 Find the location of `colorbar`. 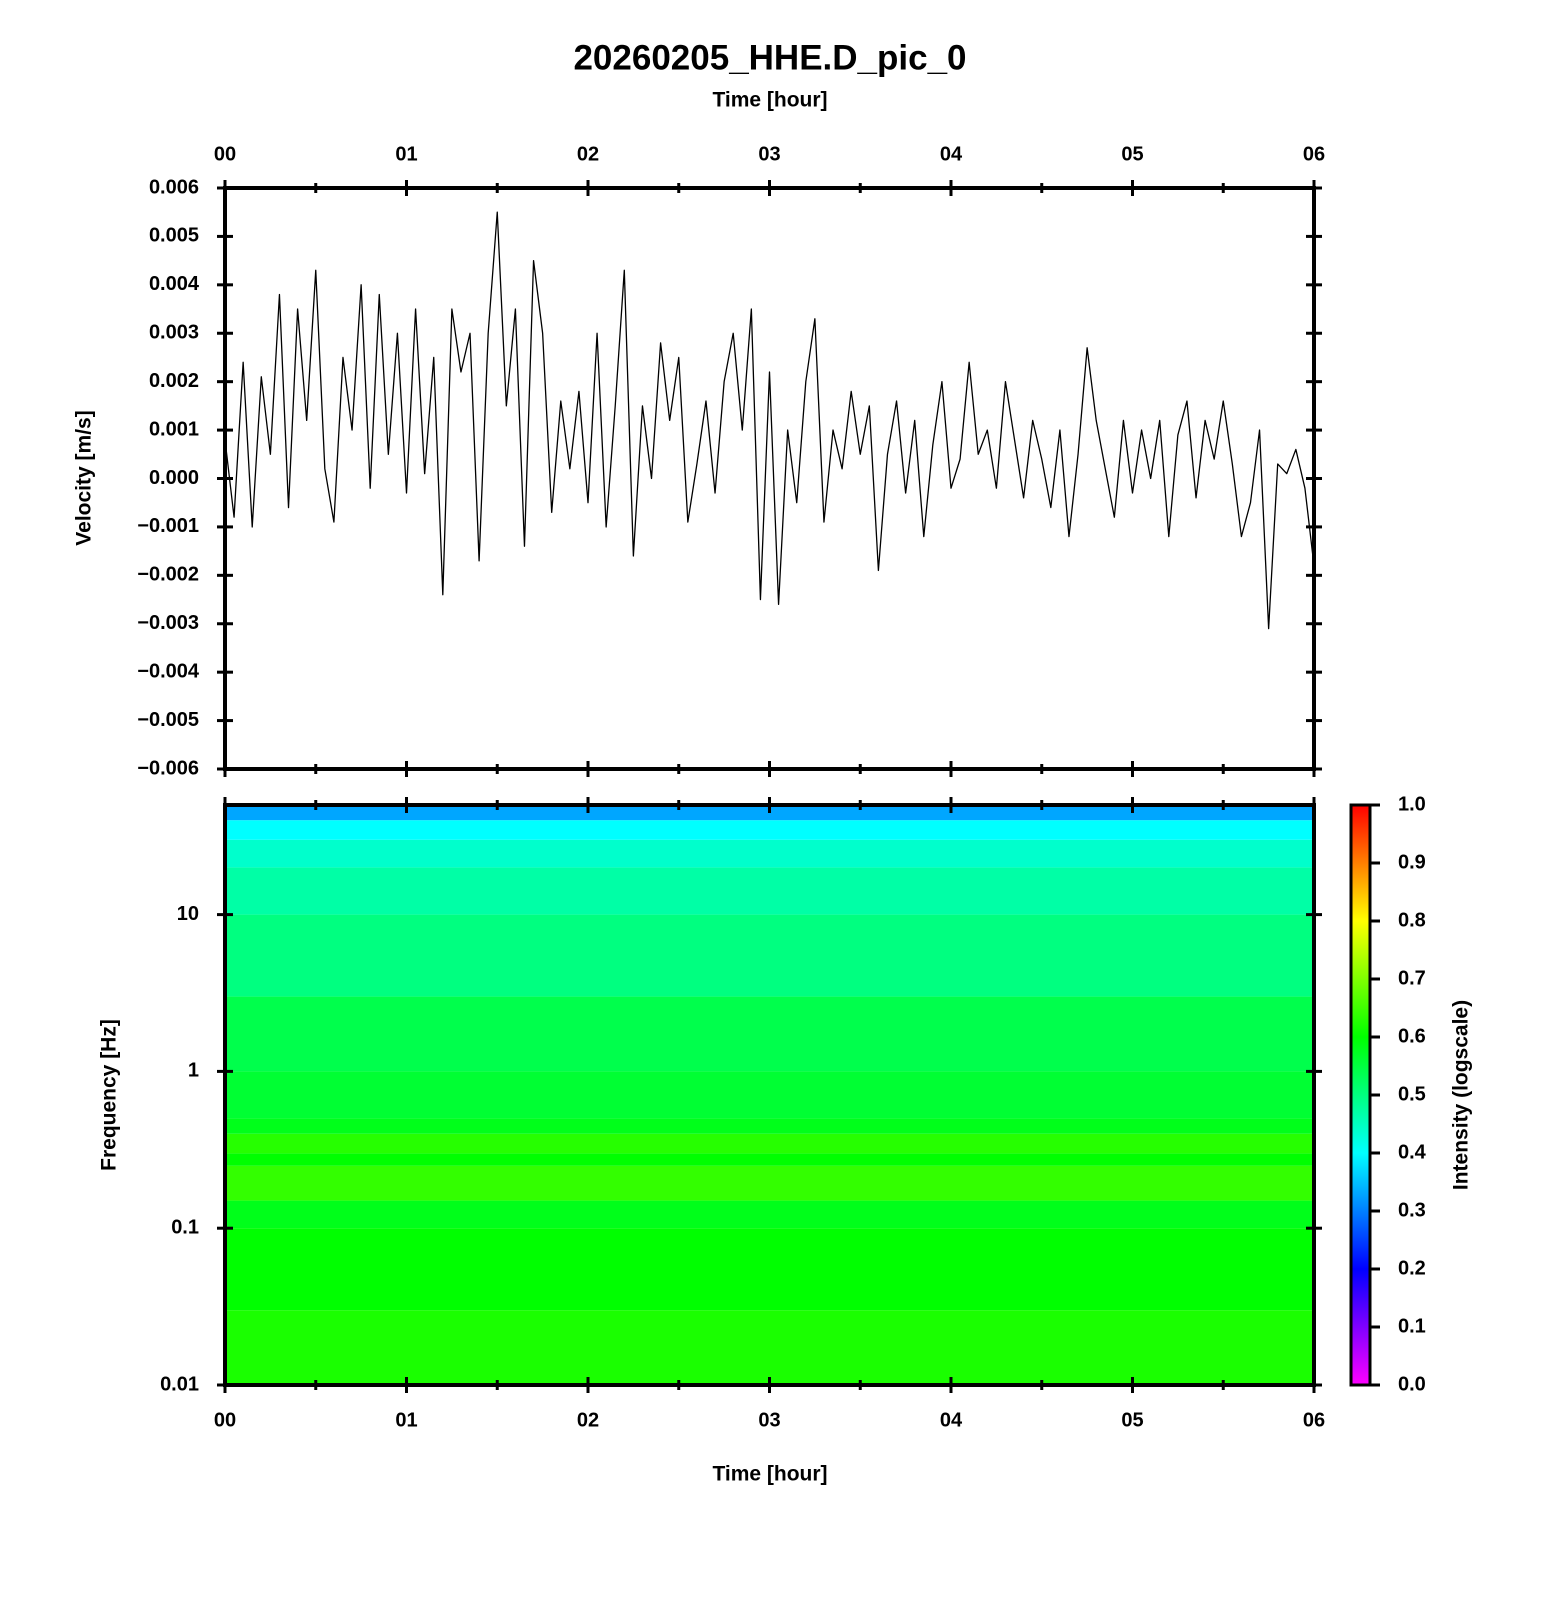

colorbar is located at coordinates (1360, 1095).